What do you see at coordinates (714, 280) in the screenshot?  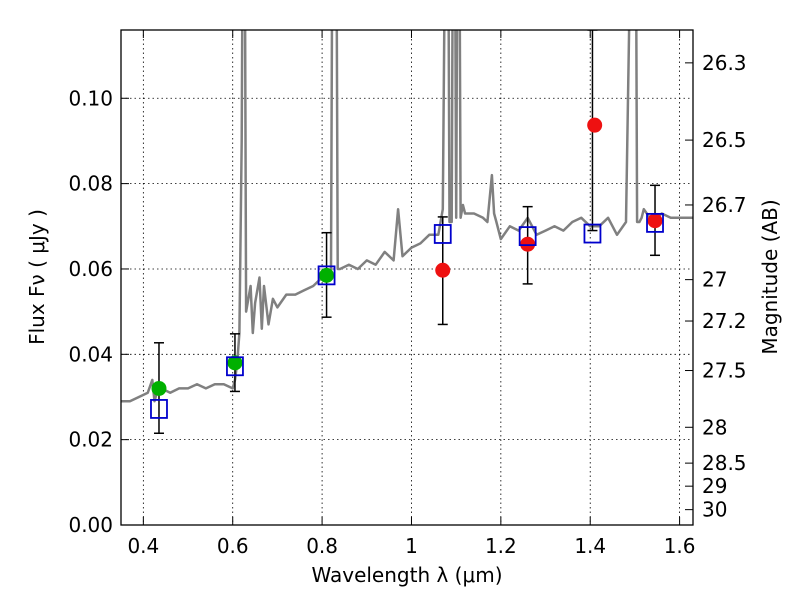 I see `y-right-tick-label: 27` at bounding box center [714, 280].